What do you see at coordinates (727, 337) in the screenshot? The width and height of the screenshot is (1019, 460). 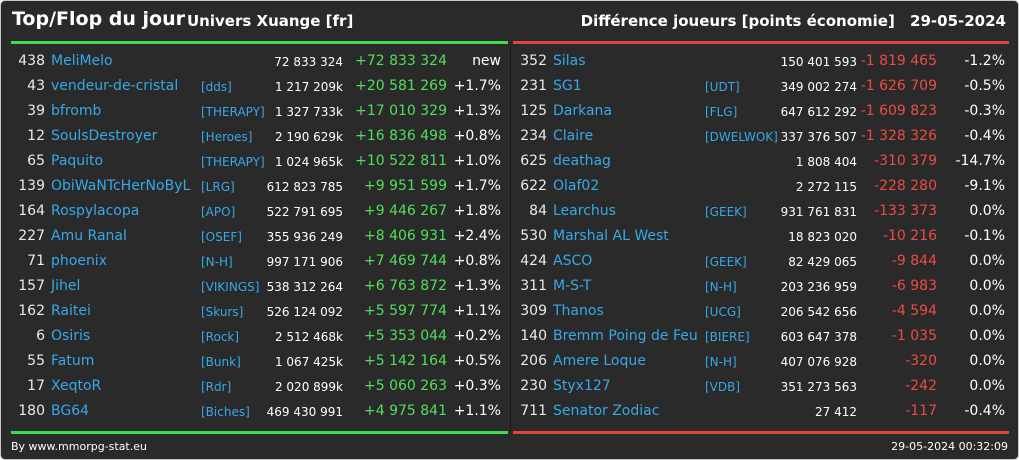 I see `alliance-tag-link: [BIERE]` at bounding box center [727, 337].